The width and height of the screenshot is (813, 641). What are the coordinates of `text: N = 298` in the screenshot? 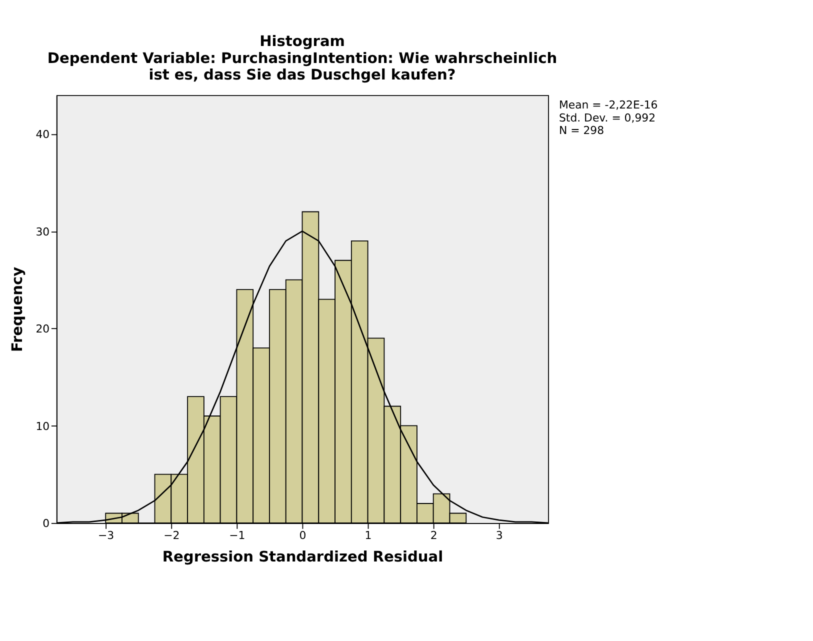 It's located at (581, 131).